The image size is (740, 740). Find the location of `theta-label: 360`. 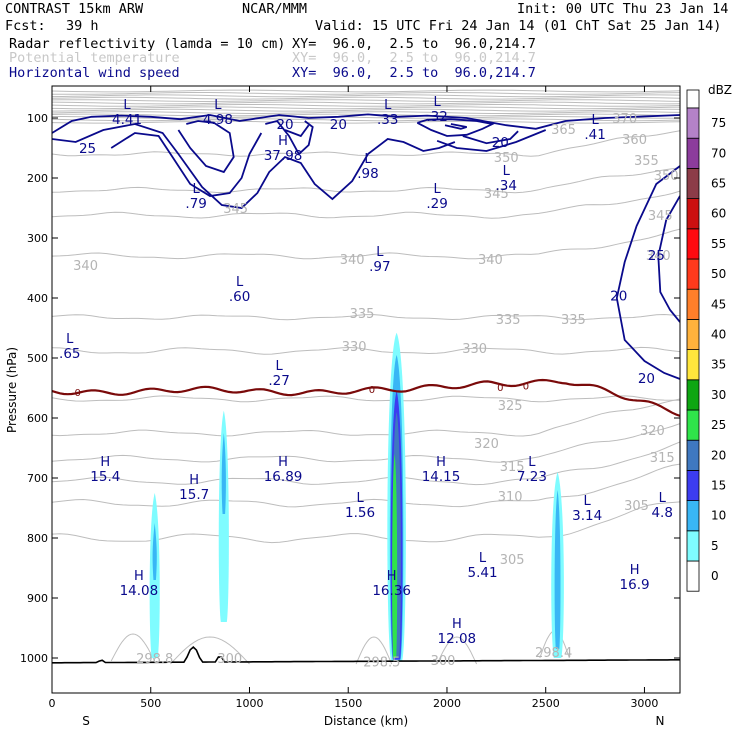

theta-label: 360 is located at coordinates (634, 140).